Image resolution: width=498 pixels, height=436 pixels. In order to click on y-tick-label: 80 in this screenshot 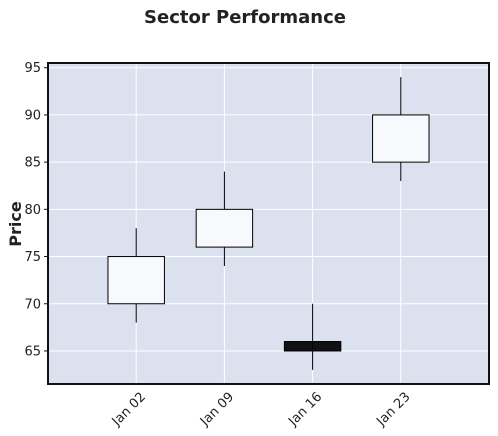, I will do `click(32, 210)`.